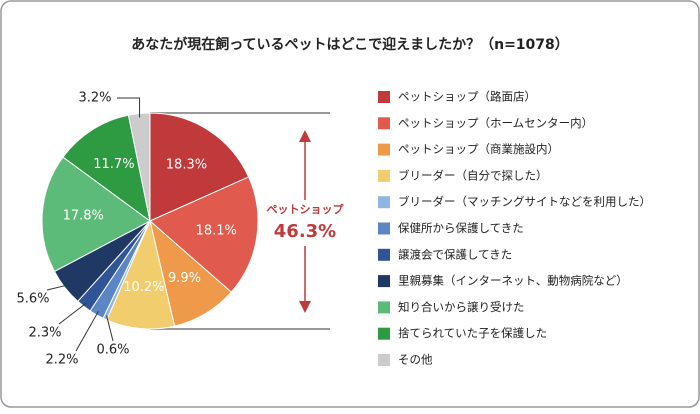 The height and width of the screenshot is (414, 700). What do you see at coordinates (113, 164) in the screenshot?
I see `value-label: 11.7%` at bounding box center [113, 164].